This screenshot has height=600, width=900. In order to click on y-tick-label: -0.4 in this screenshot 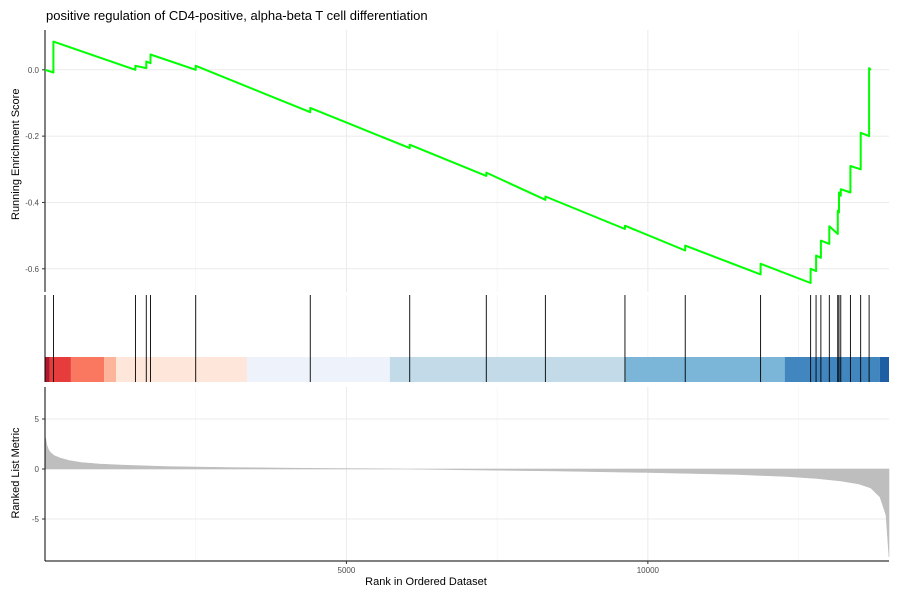, I will do `click(32, 202)`.